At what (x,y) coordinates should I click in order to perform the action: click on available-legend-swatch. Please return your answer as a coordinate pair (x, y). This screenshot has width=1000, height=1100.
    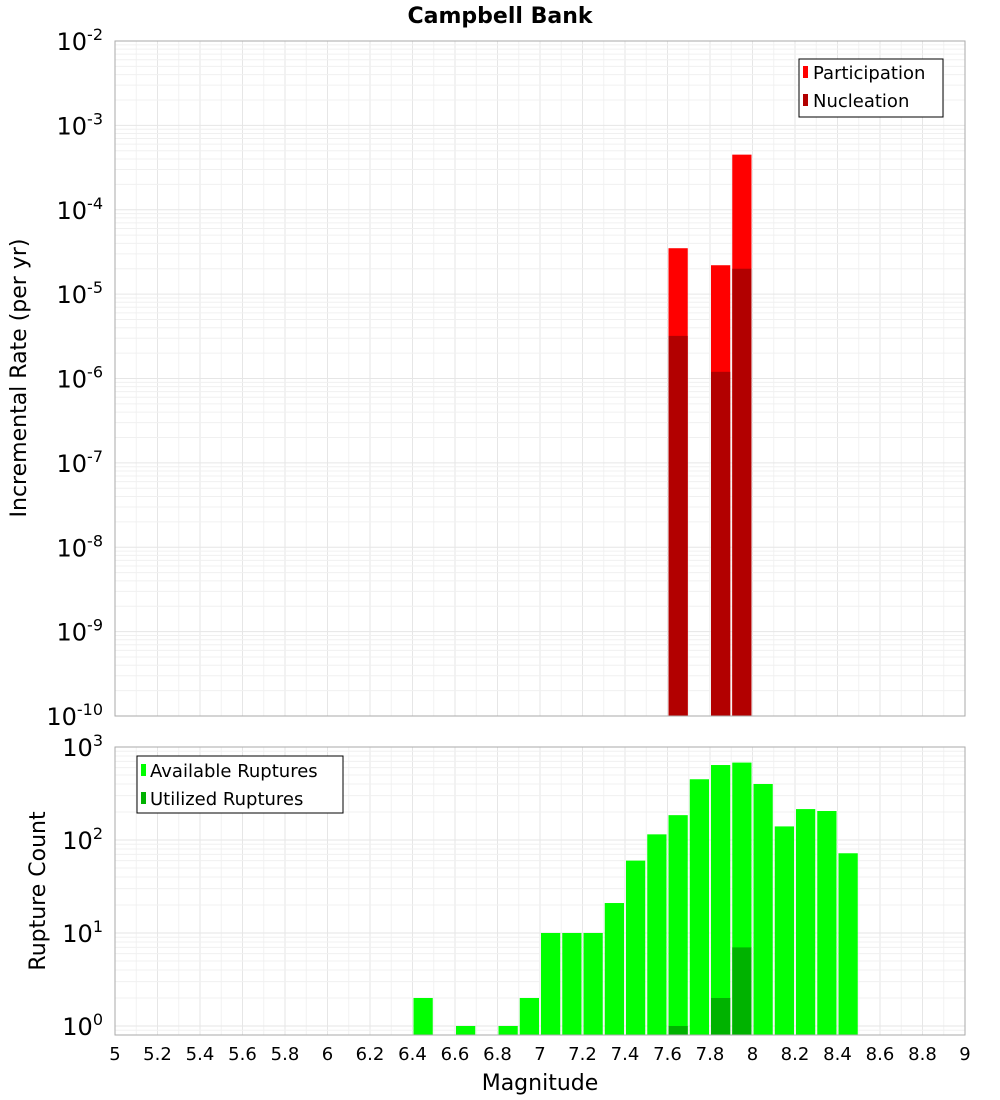
    Looking at the image, I should click on (143, 770).